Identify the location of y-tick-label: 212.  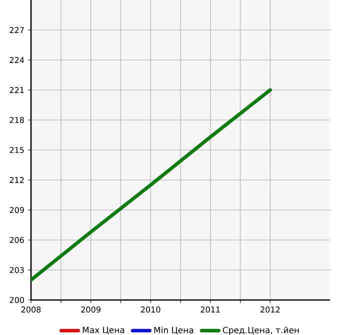
(17, 180).